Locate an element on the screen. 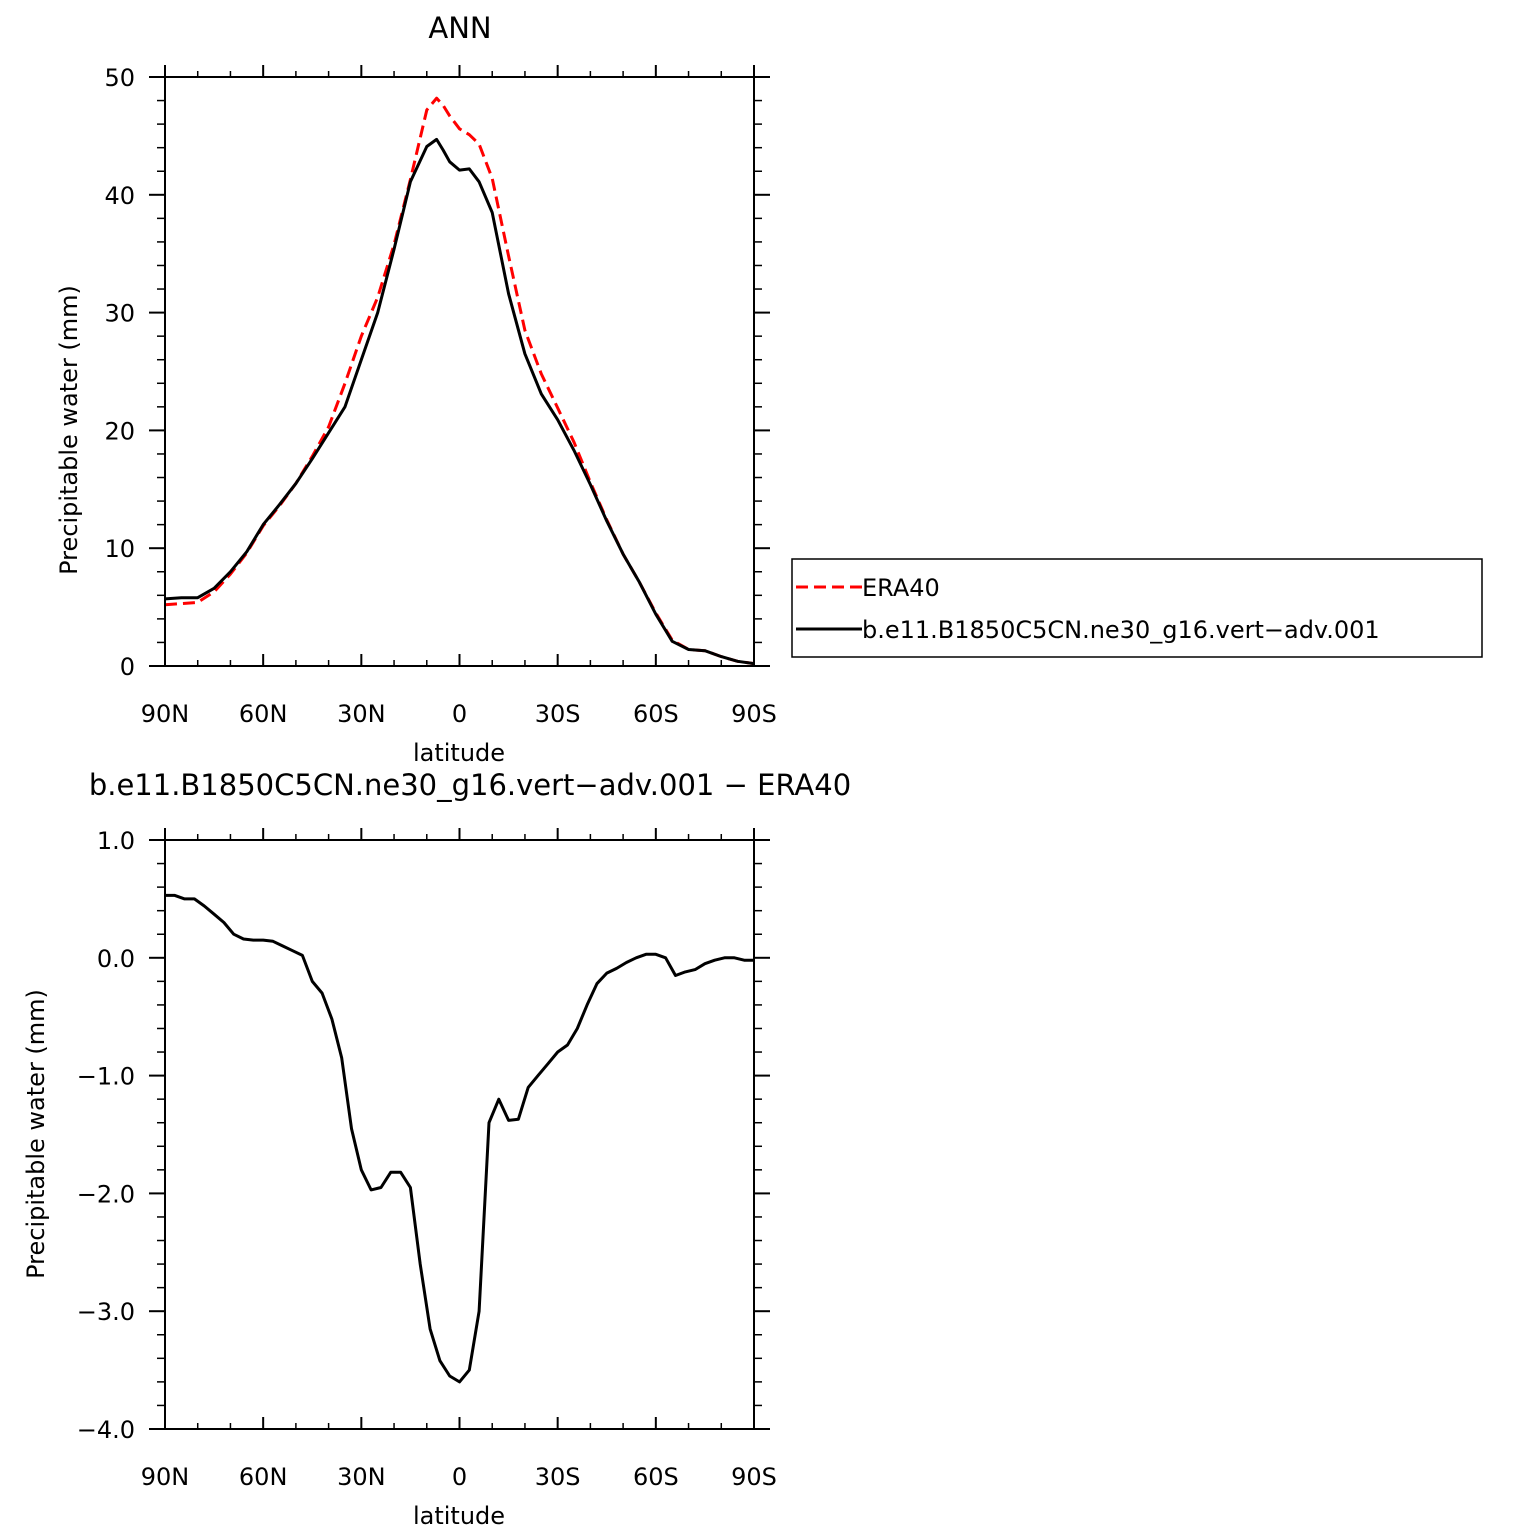 The height and width of the screenshot is (1536, 1536). legend-box is located at coordinates (1137, 608).